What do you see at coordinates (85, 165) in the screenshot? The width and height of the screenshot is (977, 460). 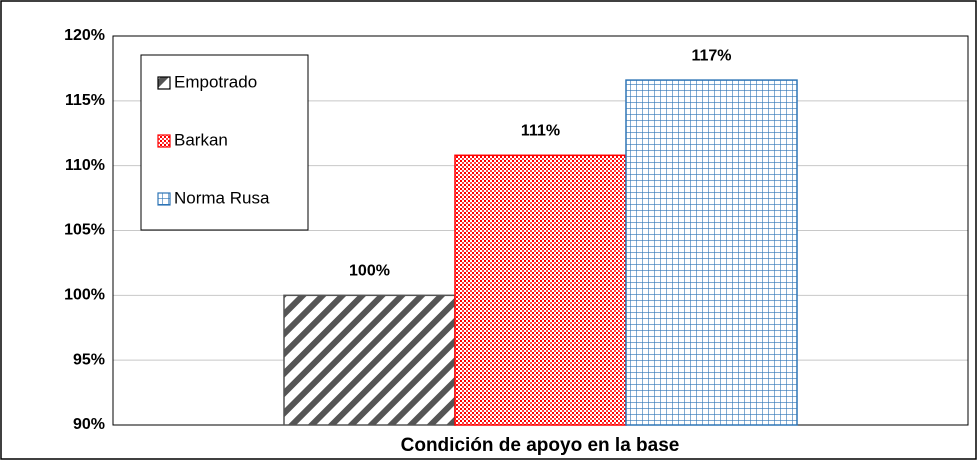 I see `y-tick-label: 110%` at bounding box center [85, 165].